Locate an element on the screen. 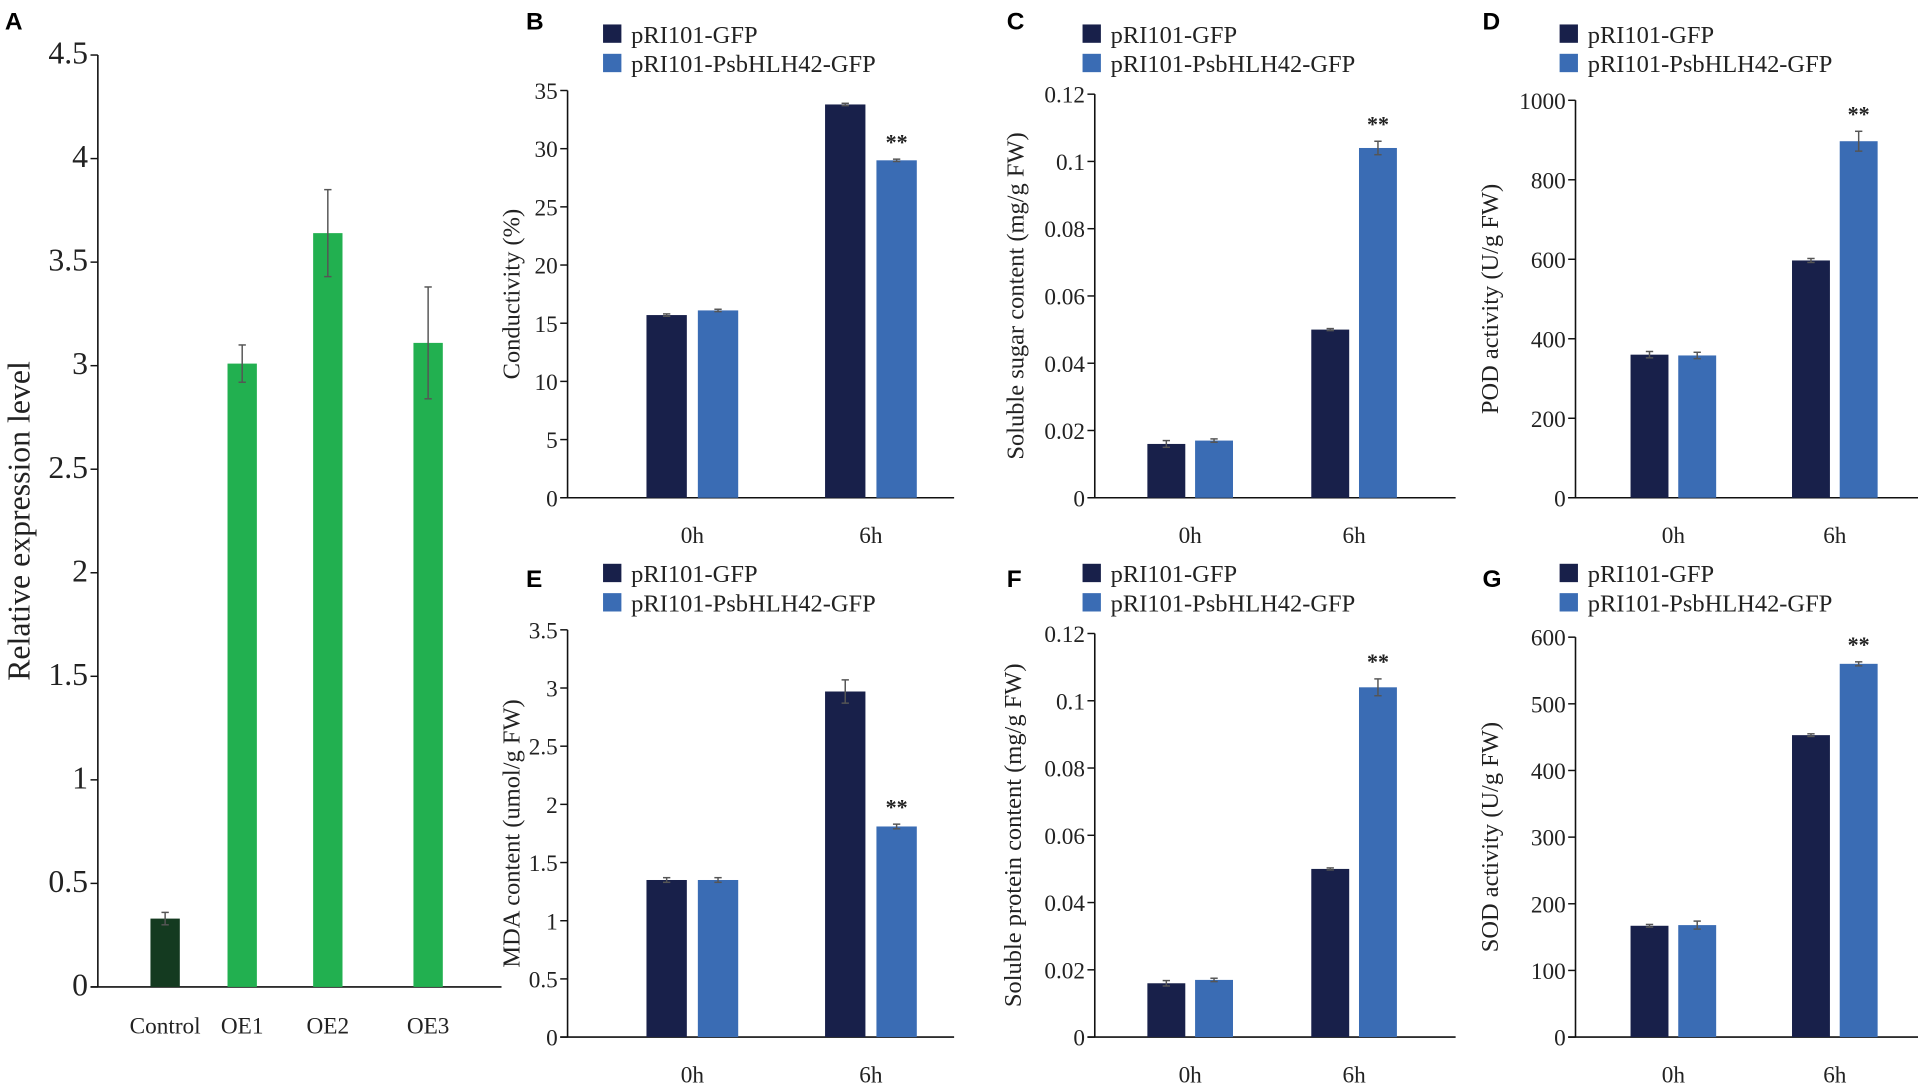  y-tick-label: 4.5 is located at coordinates (68, 53).